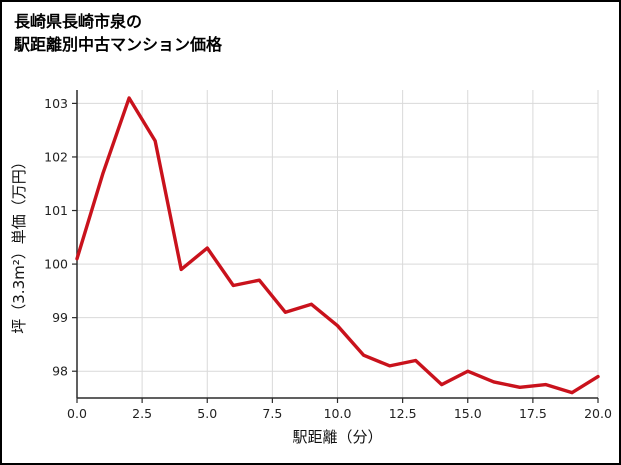 The height and width of the screenshot is (465, 621). I want to click on x-axis-label: 駅距離（分）, so click(337, 437).